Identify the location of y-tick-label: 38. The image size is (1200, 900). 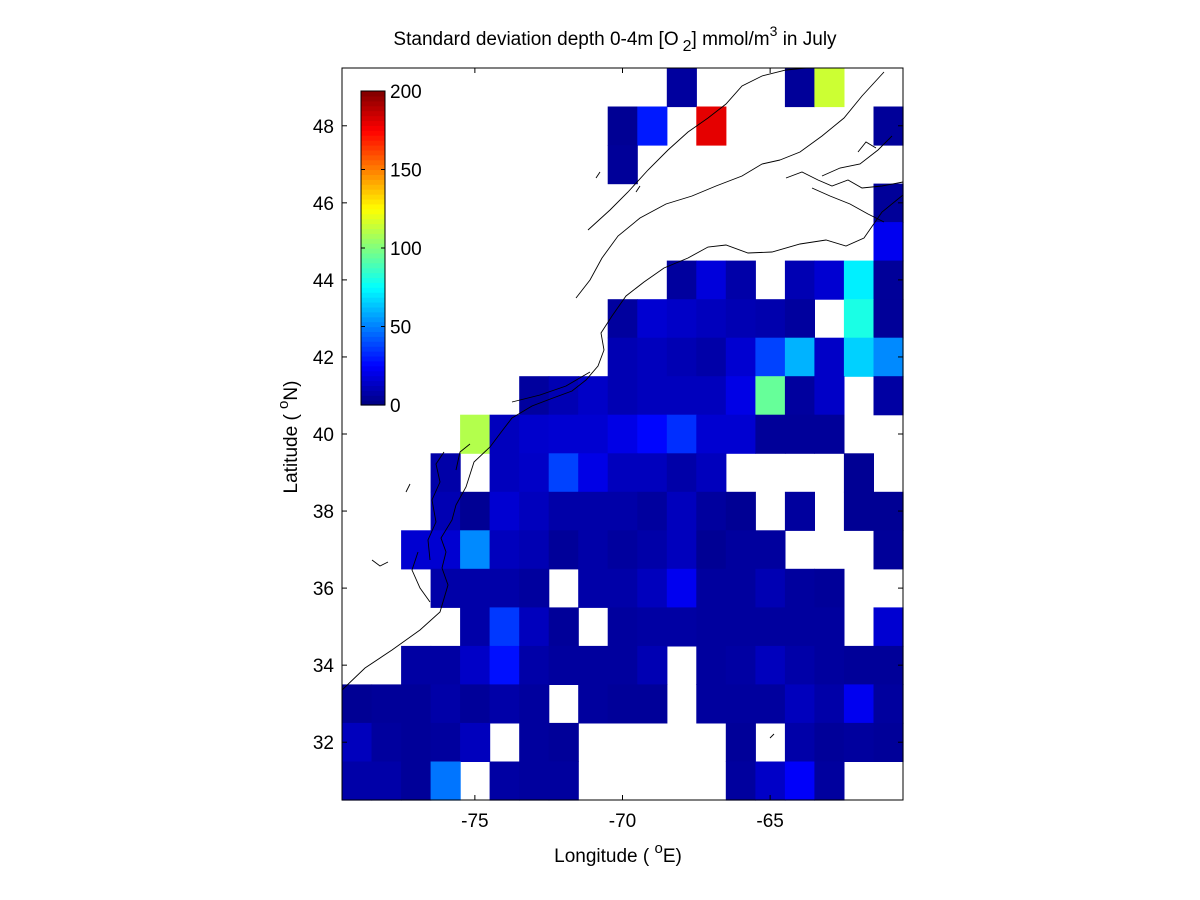
(323, 512).